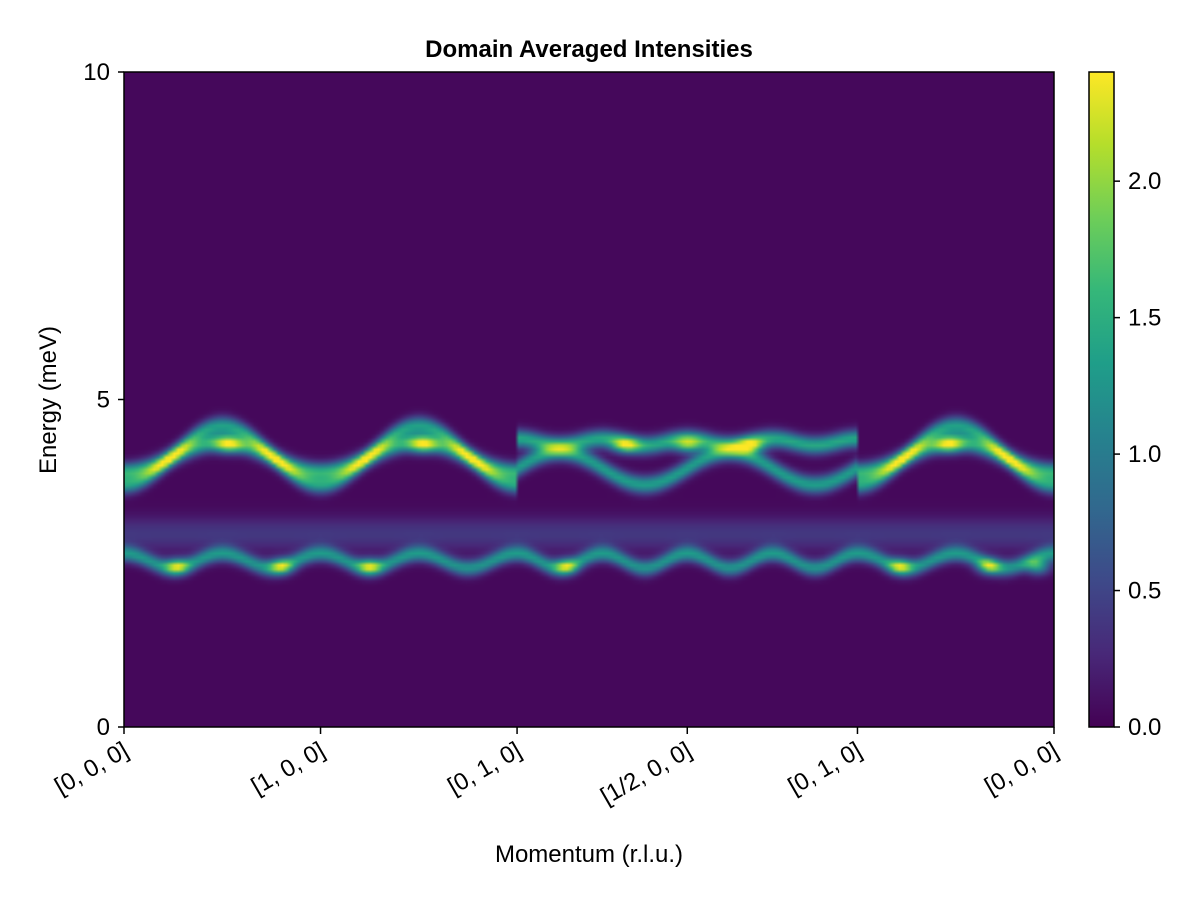  Describe the element at coordinates (1144, 318) in the screenshot. I see `colorbar-tick-label: 1.5` at that location.